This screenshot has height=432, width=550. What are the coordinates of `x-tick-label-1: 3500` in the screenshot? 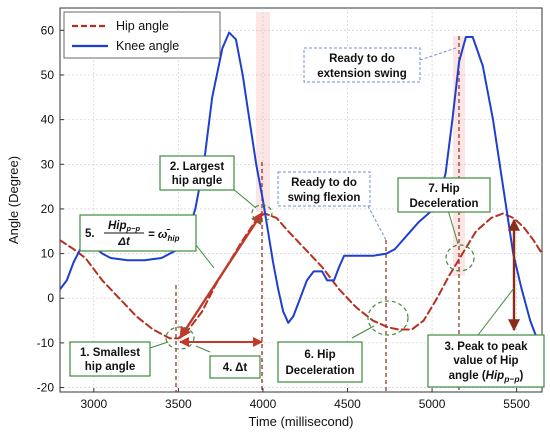 It's located at (178, 404).